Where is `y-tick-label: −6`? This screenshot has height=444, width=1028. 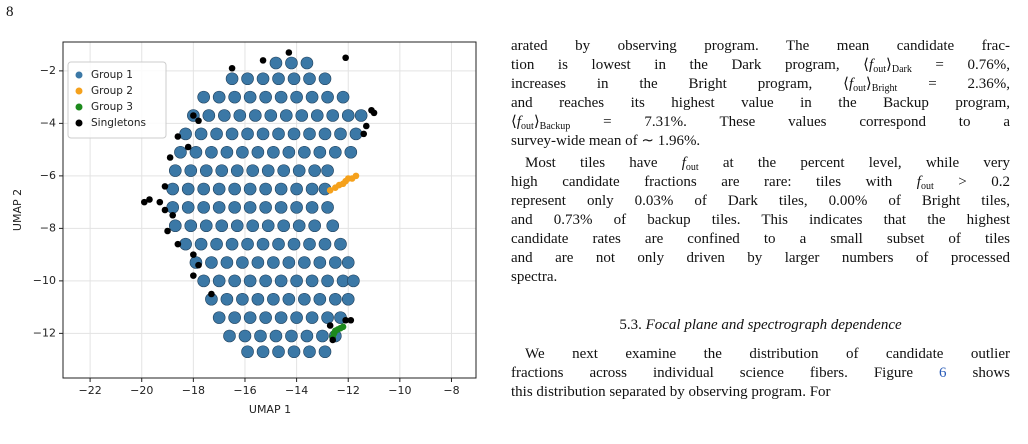 y-tick-label: −6 is located at coordinates (48, 175).